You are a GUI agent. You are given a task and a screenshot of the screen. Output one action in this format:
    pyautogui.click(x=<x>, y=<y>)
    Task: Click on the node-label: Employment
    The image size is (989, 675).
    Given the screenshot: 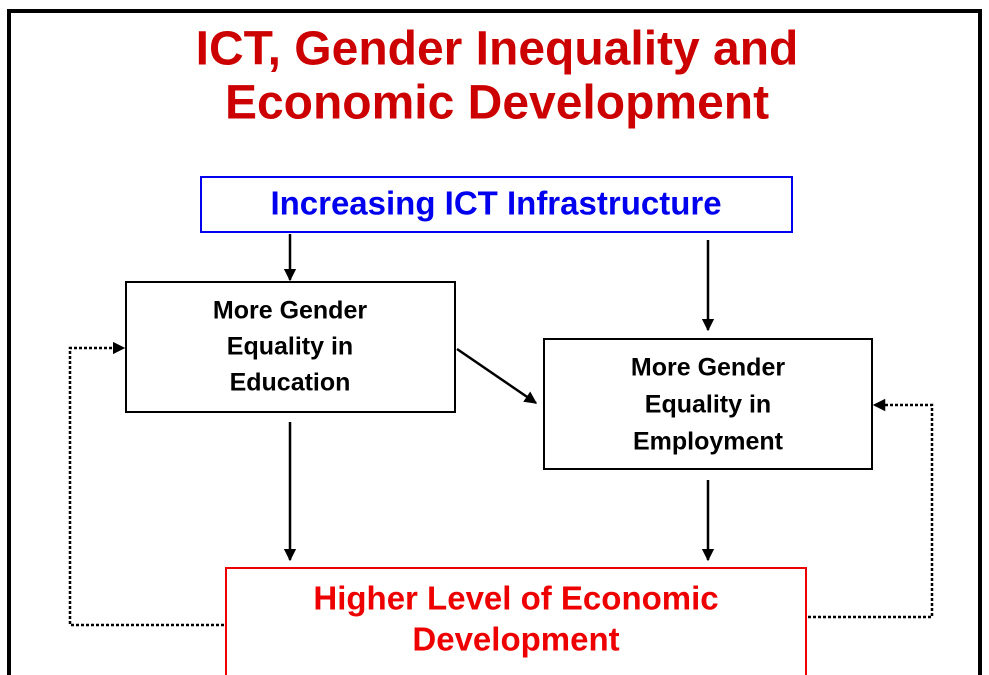 What is the action you would take?
    pyautogui.click(x=708, y=442)
    